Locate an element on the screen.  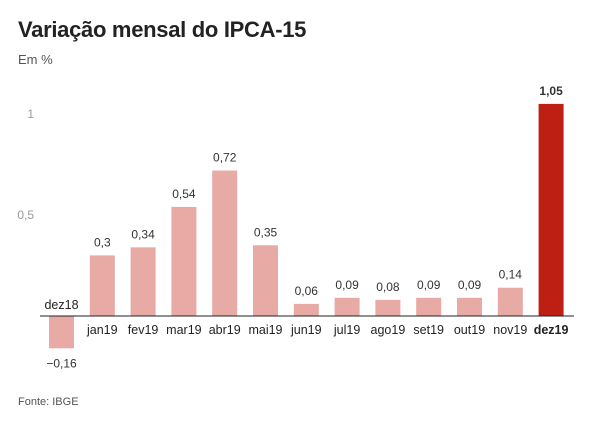
value-label: 0,35 is located at coordinates (266, 232).